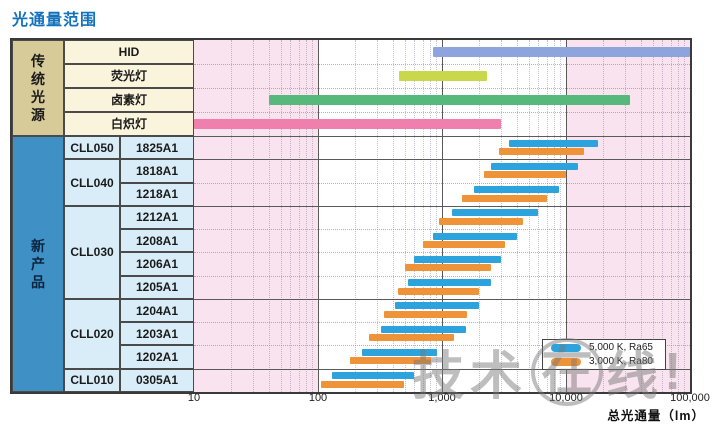 This screenshot has width=727, height=441. I want to click on bar-1206A1-ra80, so click(448, 268).